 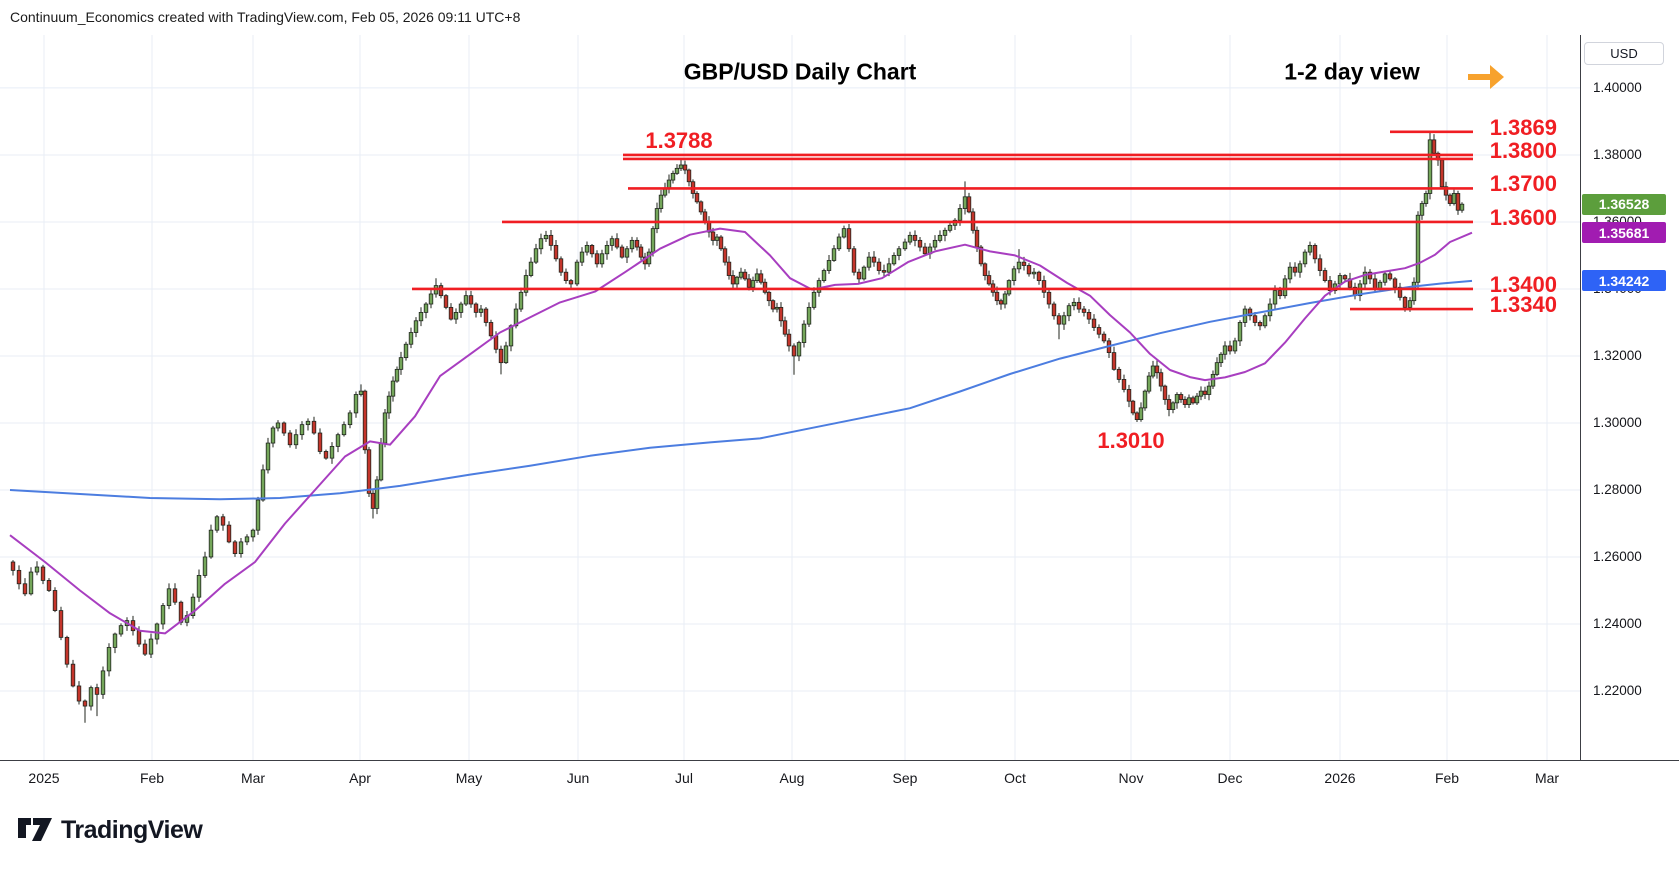 What do you see at coordinates (1340, 778) in the screenshot?
I see `time-tick-2026: 2026` at bounding box center [1340, 778].